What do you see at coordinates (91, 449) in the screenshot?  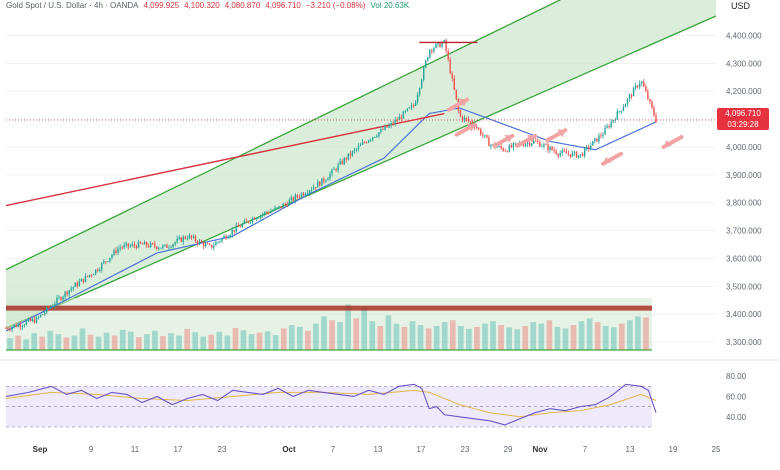 I see `time-tick-label: 9` at bounding box center [91, 449].